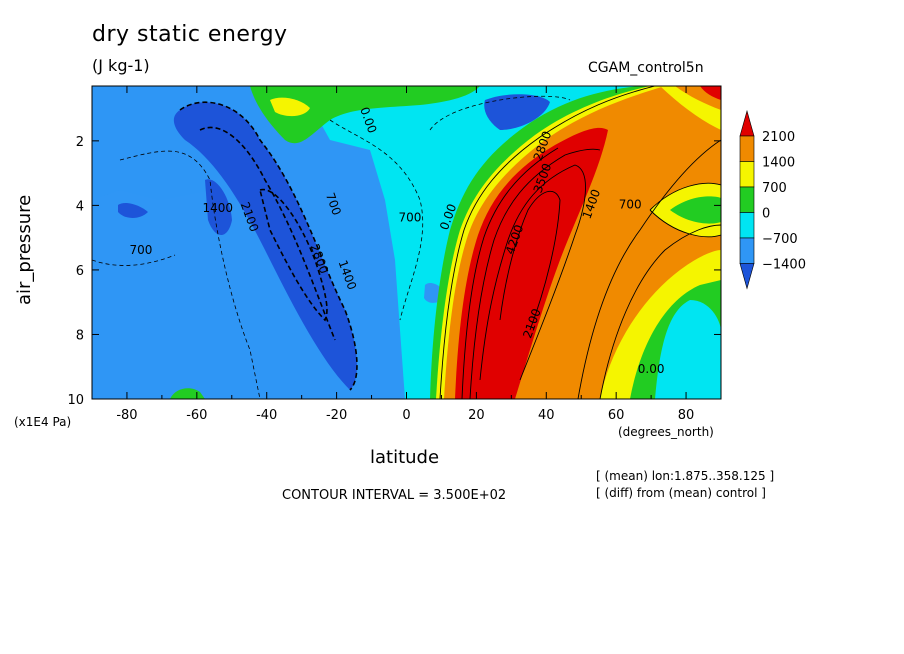  I want to click on note-mean-lon: [ (mean) lon:1.875..358.125 ], so click(685, 476).